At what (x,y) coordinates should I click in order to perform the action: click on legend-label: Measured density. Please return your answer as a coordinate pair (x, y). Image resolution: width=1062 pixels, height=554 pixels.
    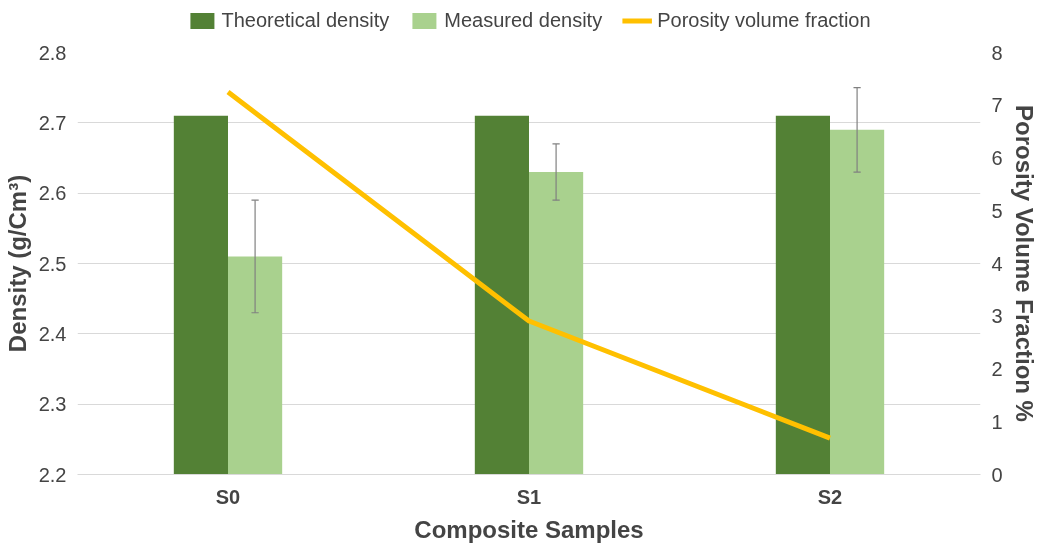
    Looking at the image, I should click on (523, 20).